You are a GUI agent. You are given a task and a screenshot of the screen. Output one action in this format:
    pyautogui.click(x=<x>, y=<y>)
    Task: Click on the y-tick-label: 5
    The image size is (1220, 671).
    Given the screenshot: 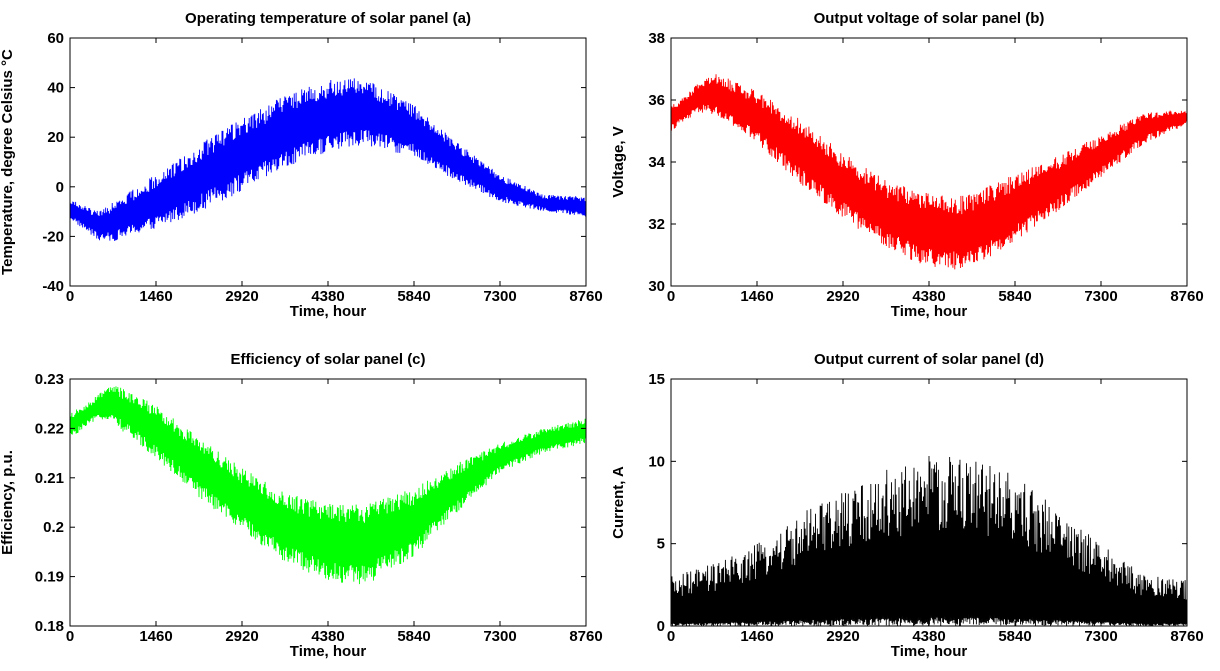 What is the action you would take?
    pyautogui.click(x=661, y=544)
    